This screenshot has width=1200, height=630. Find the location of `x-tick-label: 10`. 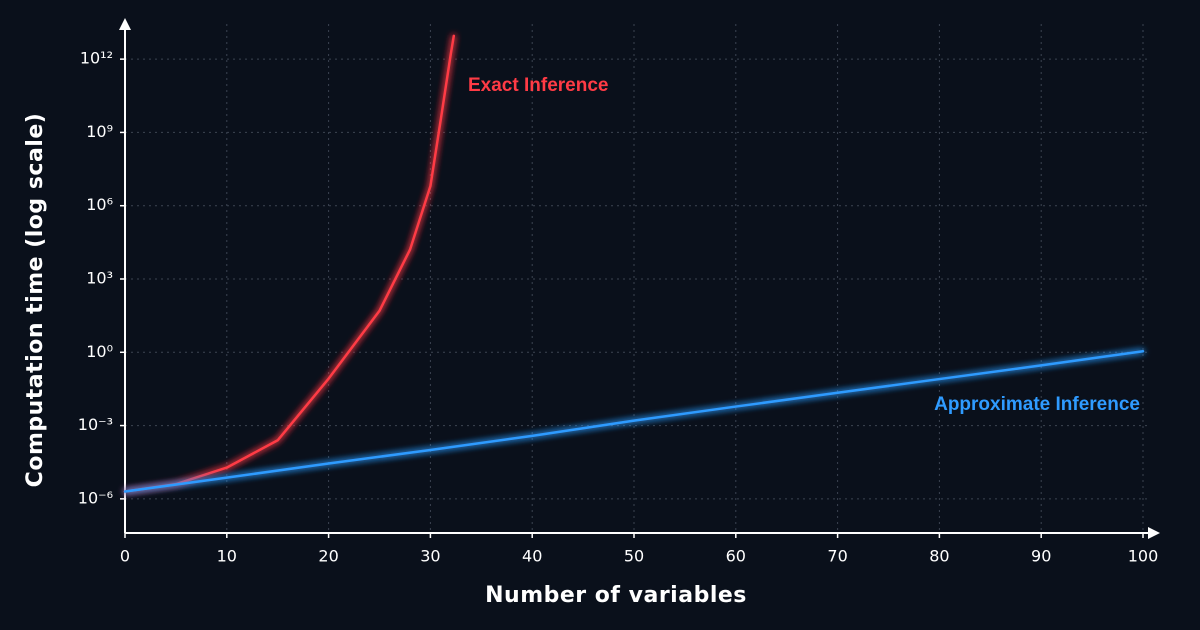

x-tick-label: 10 is located at coordinates (227, 556).